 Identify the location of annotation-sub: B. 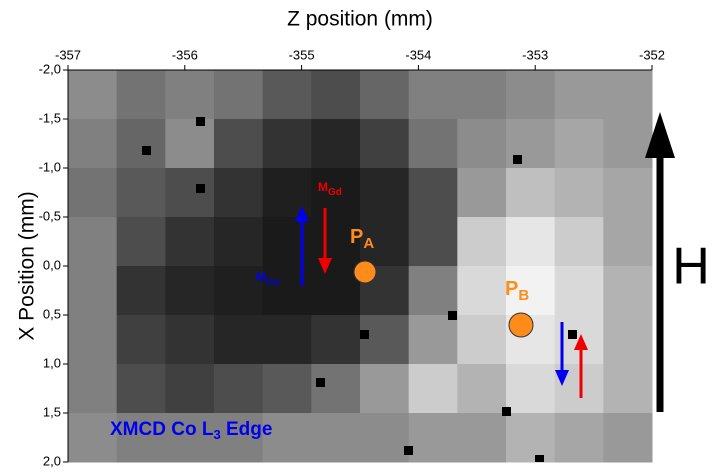
(523, 295).